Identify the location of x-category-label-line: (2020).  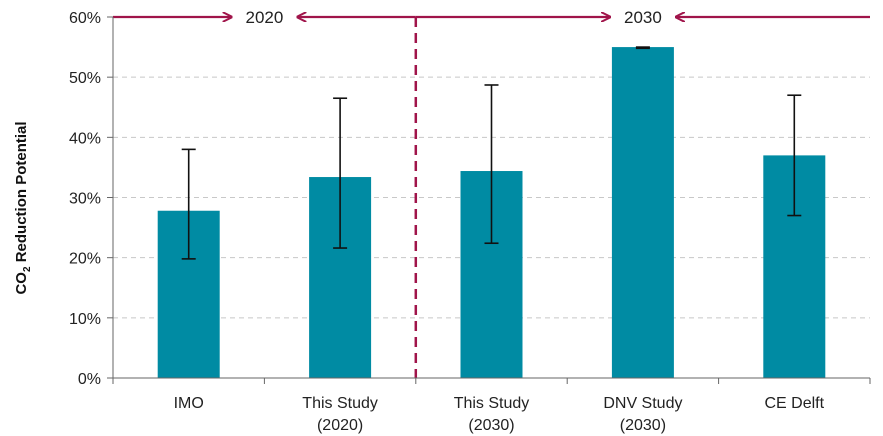
(340, 425).